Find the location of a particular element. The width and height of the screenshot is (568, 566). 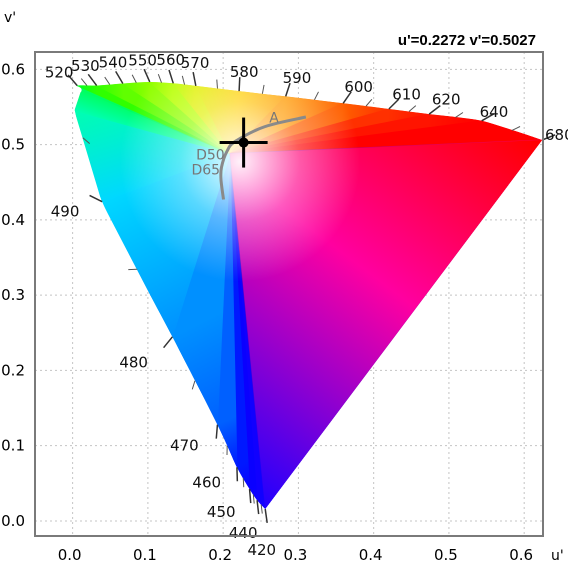

wavelength-label: 540 is located at coordinates (113, 63).